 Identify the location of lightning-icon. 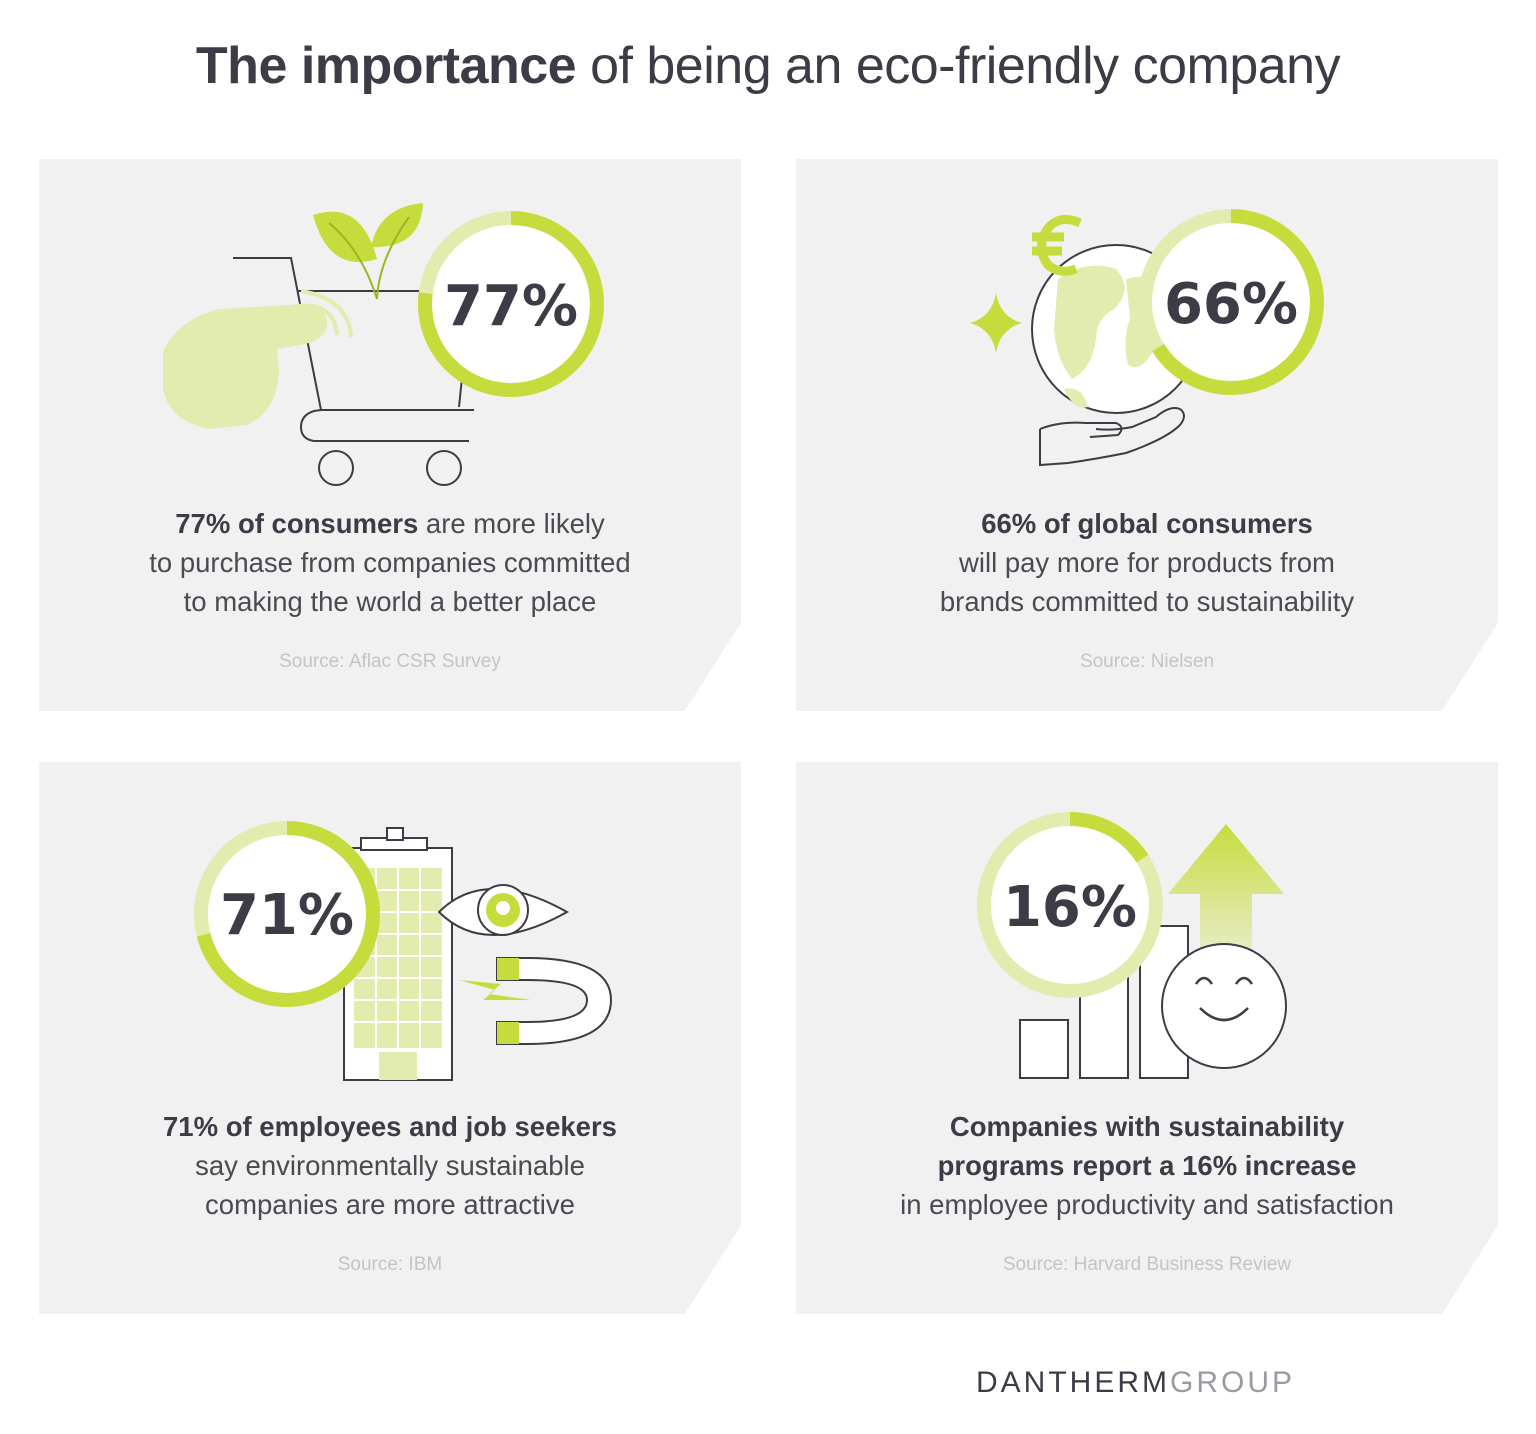
(495, 990).